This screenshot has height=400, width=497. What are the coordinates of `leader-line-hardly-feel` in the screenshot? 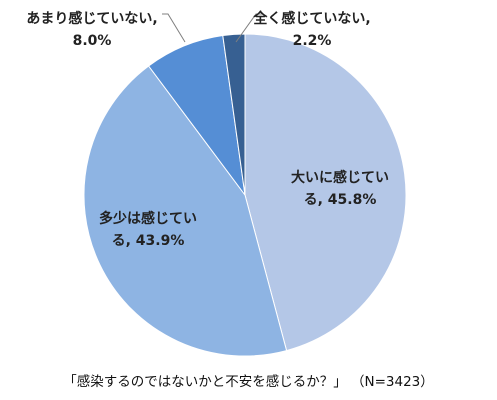 It's located at (174, 28).